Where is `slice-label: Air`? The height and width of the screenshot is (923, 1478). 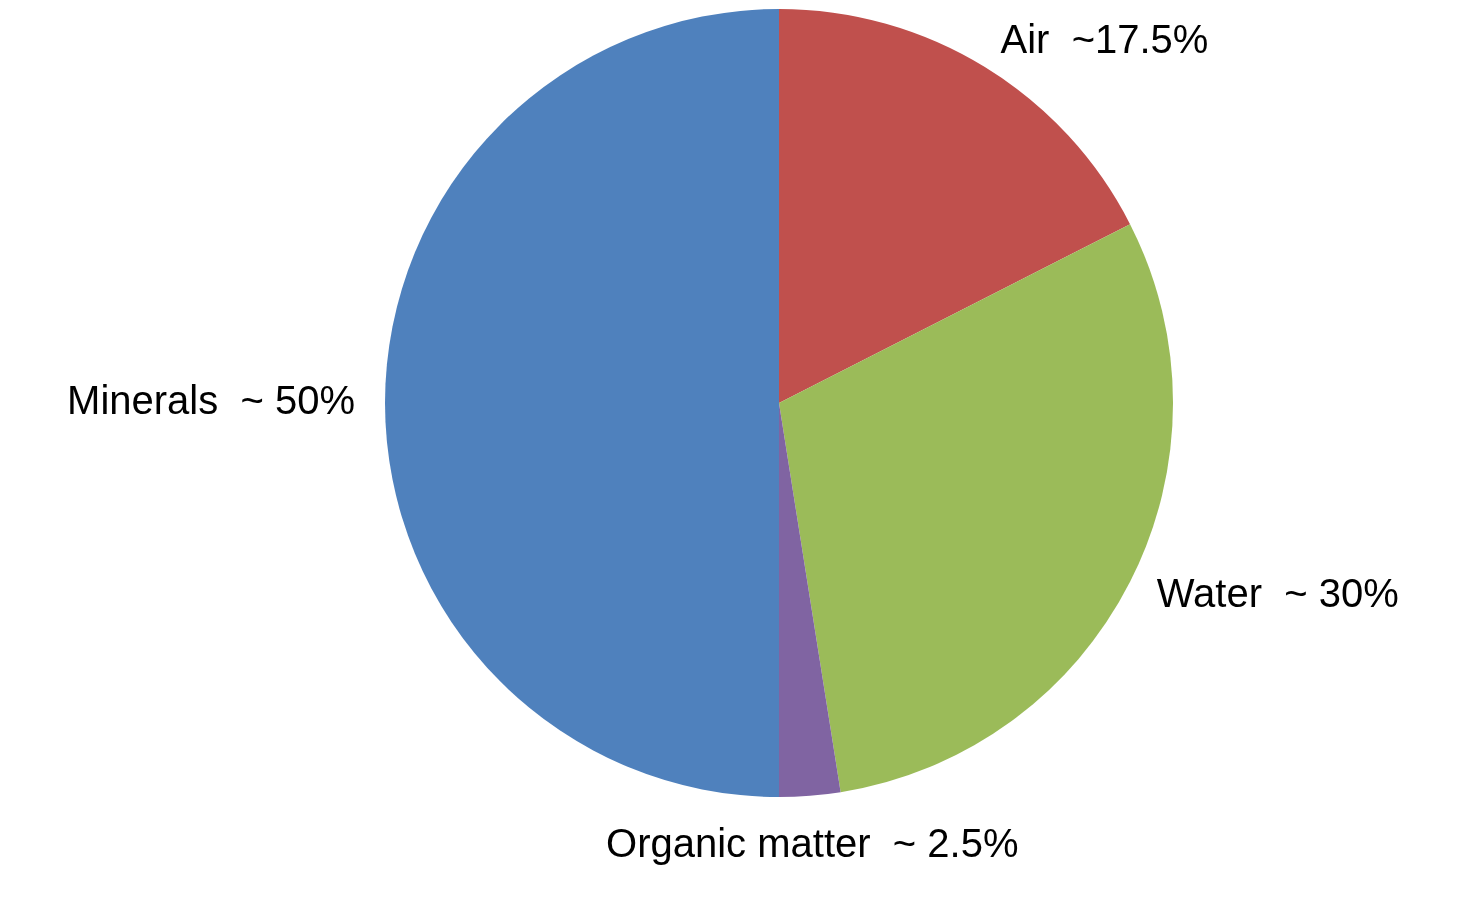
slice-label: Air is located at coordinates (1025, 38).